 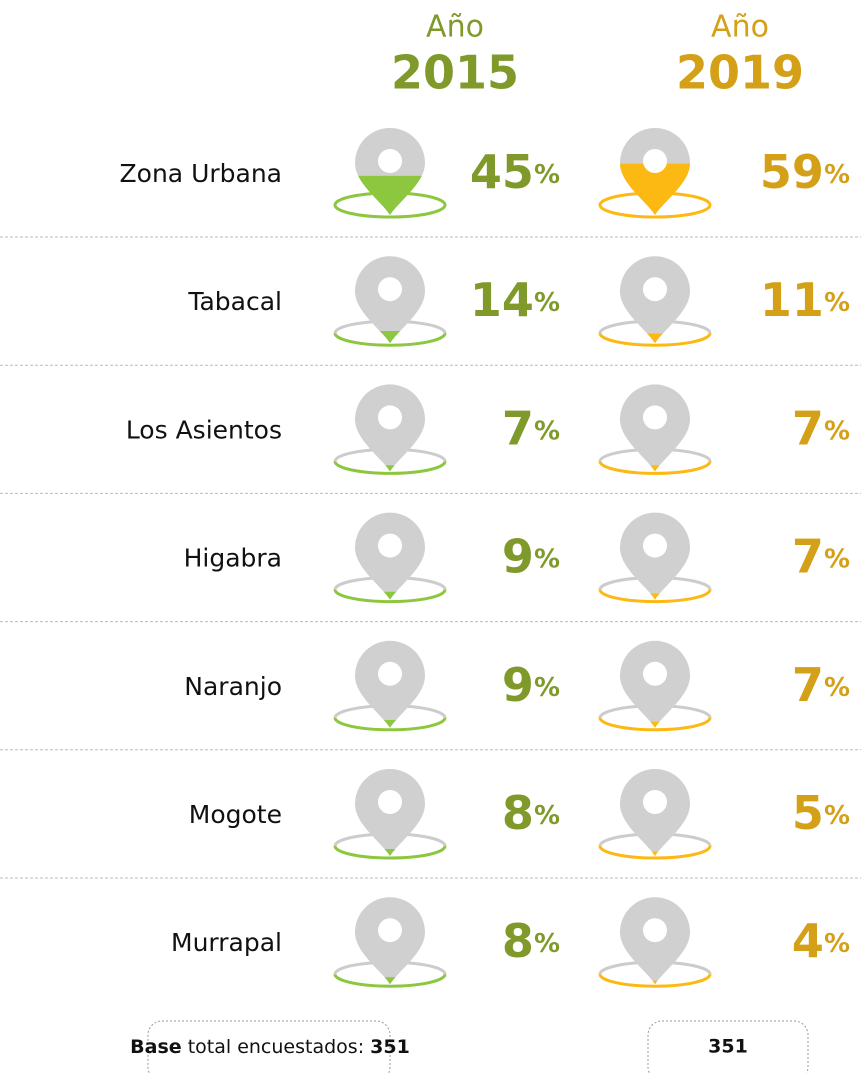 What do you see at coordinates (201, 173) in the screenshot?
I see `category-label: Zona Urbana` at bounding box center [201, 173].